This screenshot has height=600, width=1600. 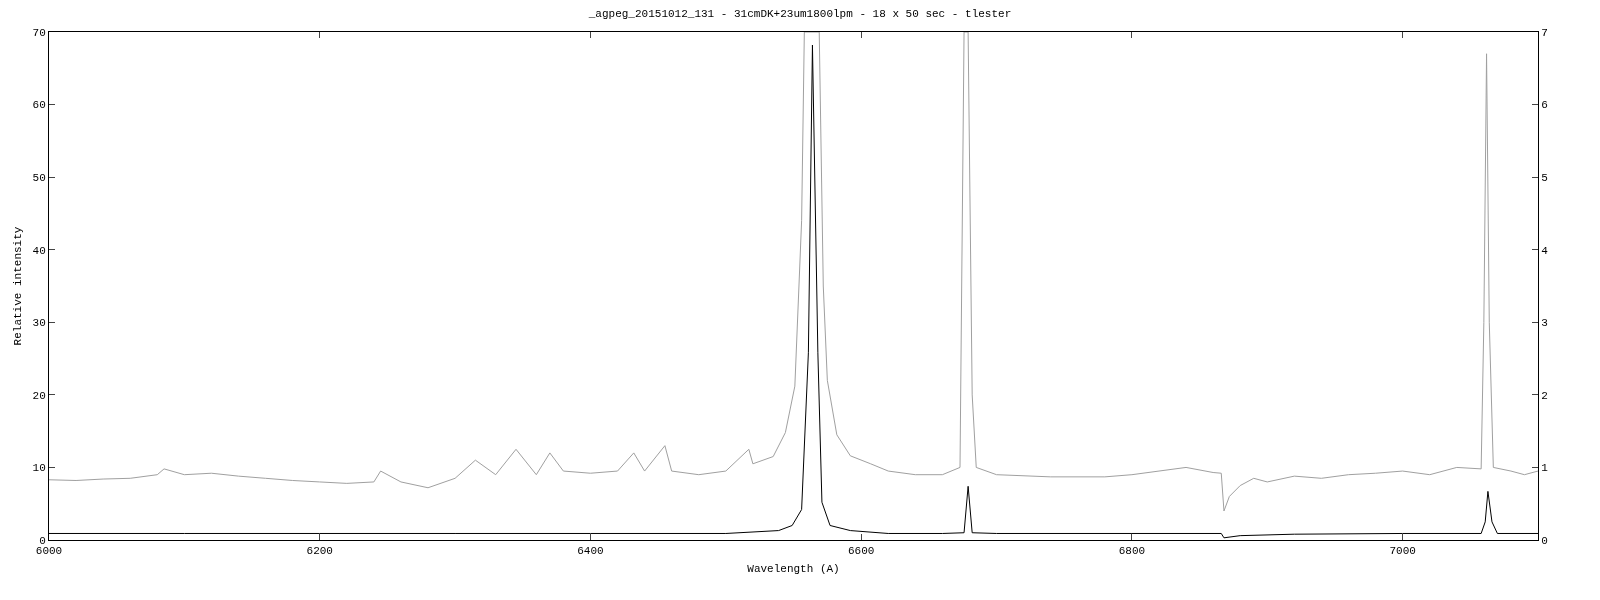 What do you see at coordinates (39, 395) in the screenshot?
I see `y-tick-label: 20` at bounding box center [39, 395].